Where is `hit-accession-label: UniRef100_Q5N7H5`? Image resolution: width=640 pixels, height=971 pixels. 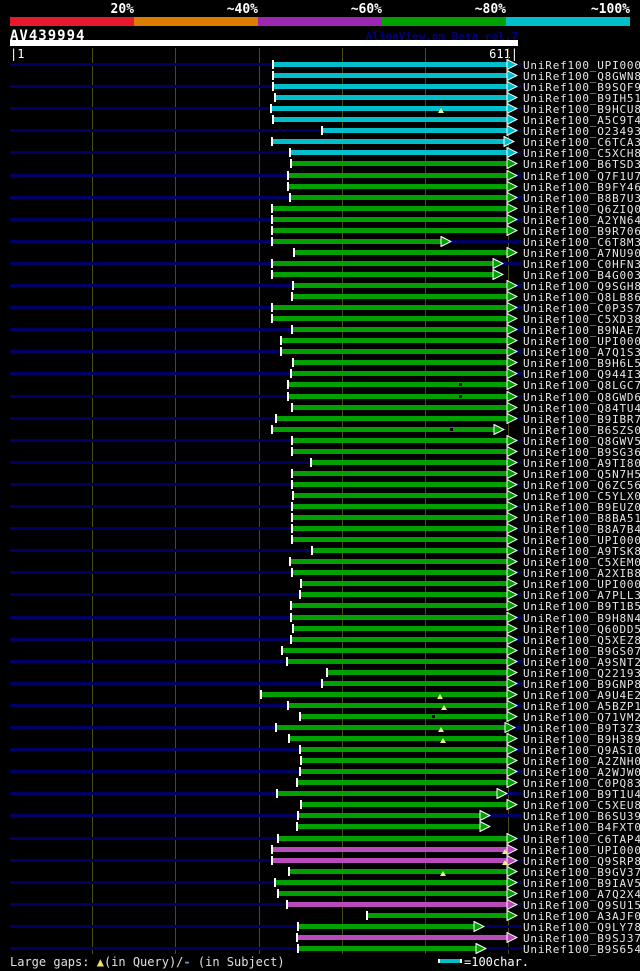
hit-accession-label: UniRef100_Q5N7H5 is located at coordinates (581, 474).